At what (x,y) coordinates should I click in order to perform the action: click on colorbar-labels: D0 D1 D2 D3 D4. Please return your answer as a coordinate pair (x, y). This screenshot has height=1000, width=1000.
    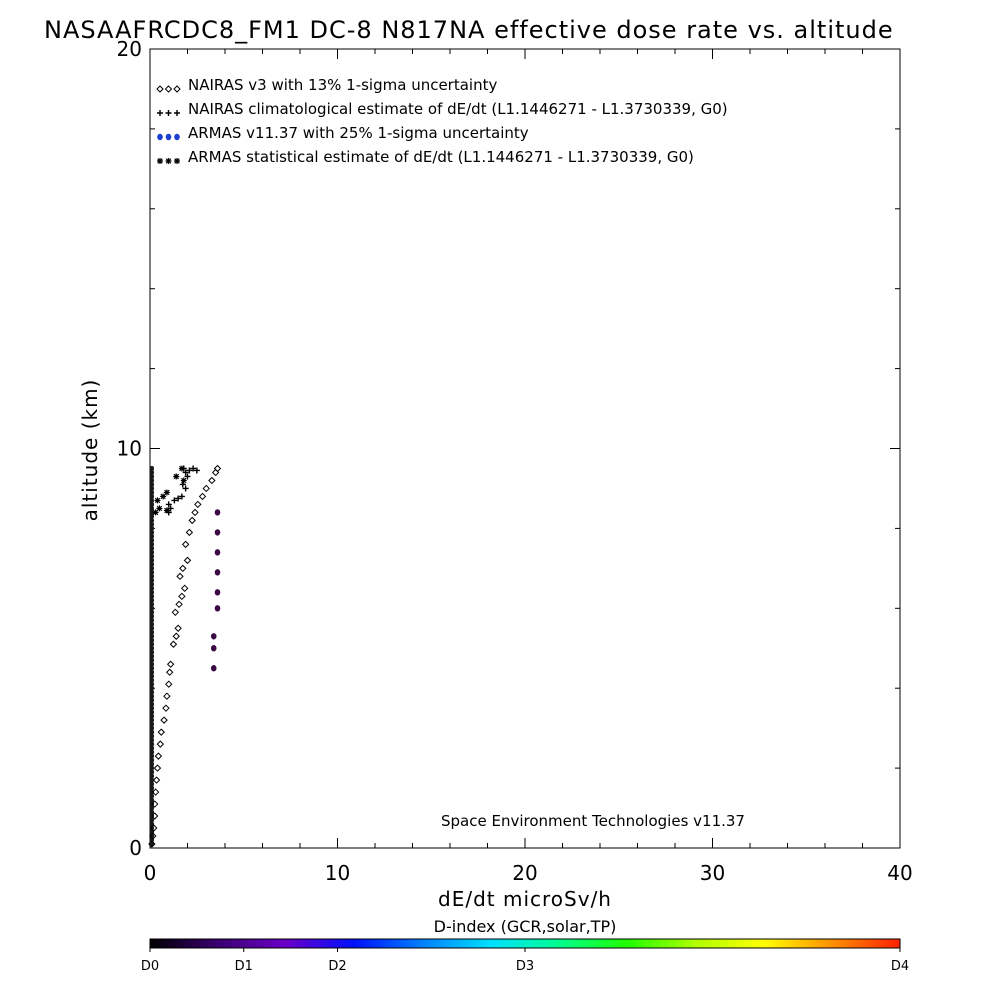
    Looking at the image, I should click on (525, 961).